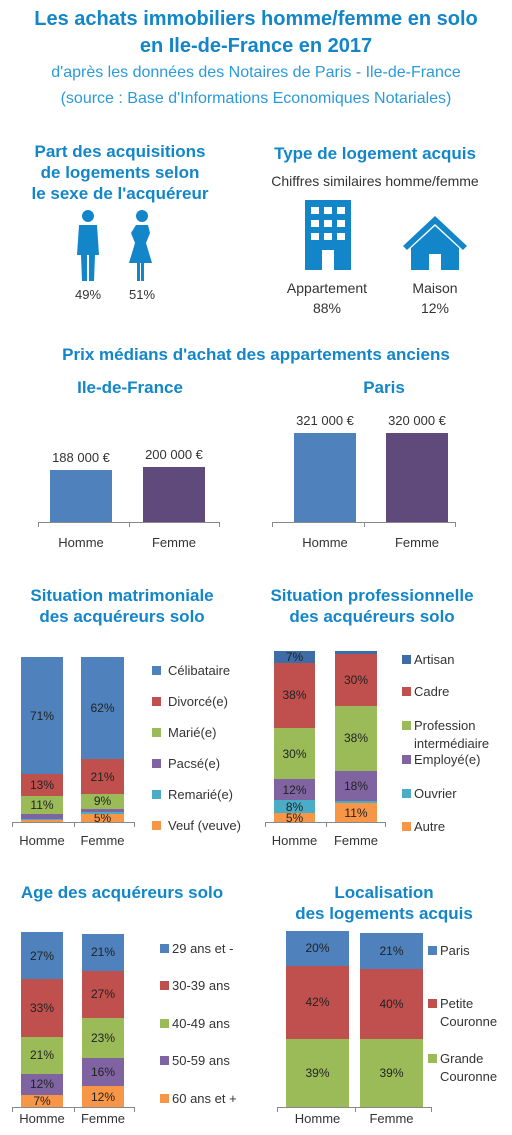 This screenshot has height=1135, width=512. What do you see at coordinates (201, 985) in the screenshot?
I see `legend-label: 30-39 ans` at bounding box center [201, 985].